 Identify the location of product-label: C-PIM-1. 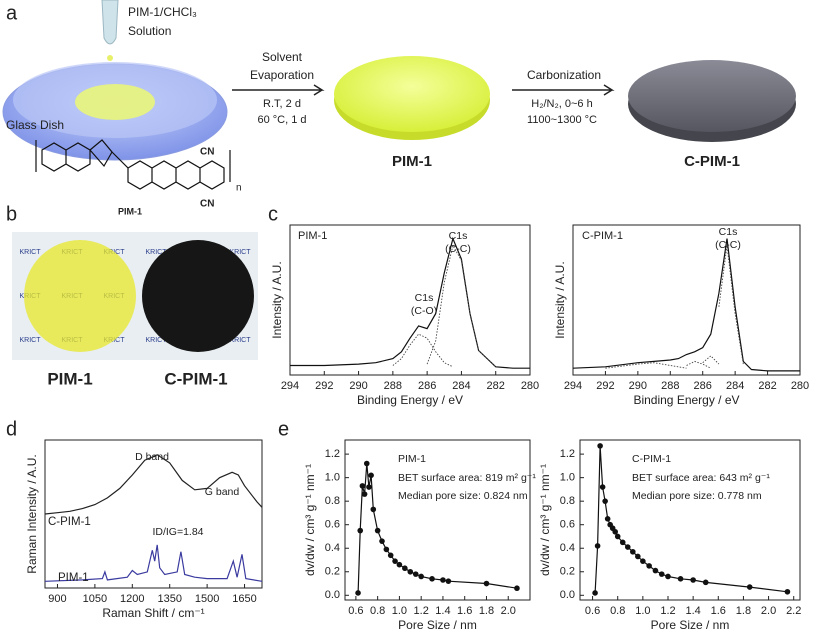
(712, 161).